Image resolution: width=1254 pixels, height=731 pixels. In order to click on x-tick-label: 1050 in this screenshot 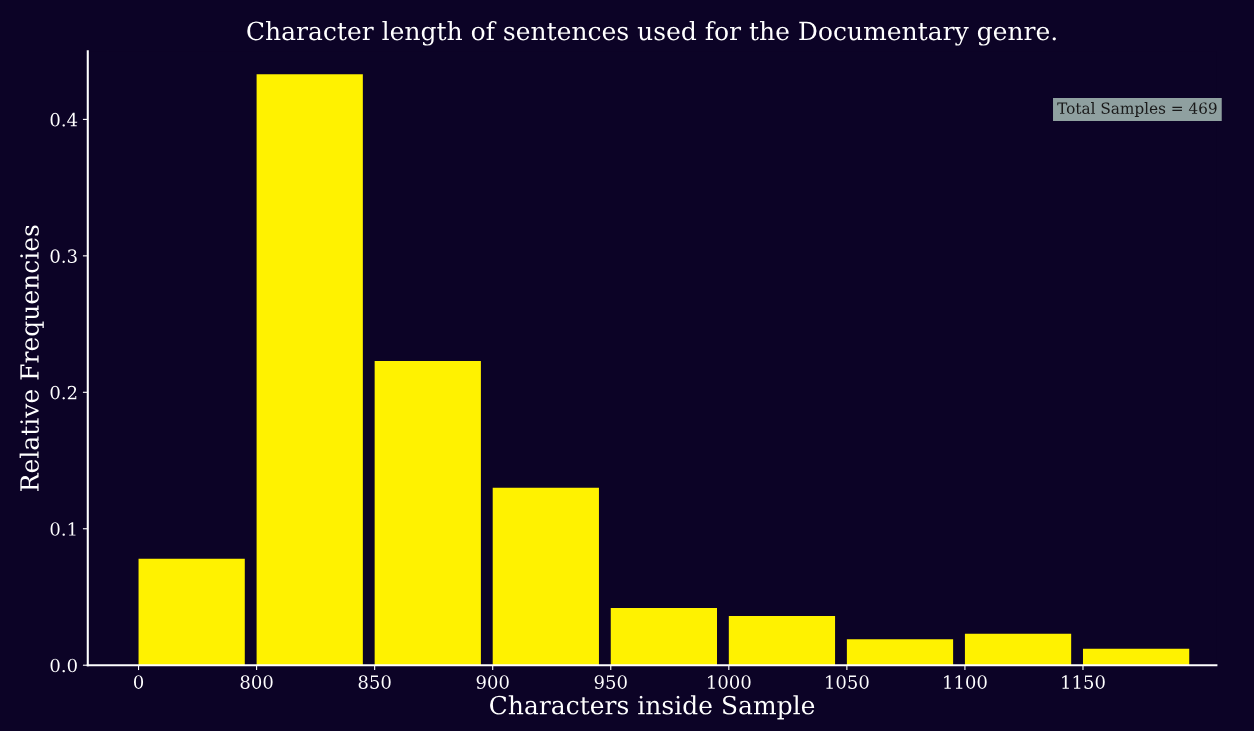, I will do `click(847, 682)`.